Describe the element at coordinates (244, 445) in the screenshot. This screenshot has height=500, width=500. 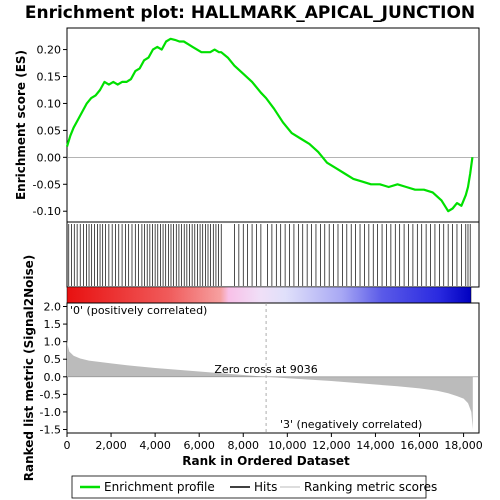
I see `x-tick-label: 8,000` at that location.